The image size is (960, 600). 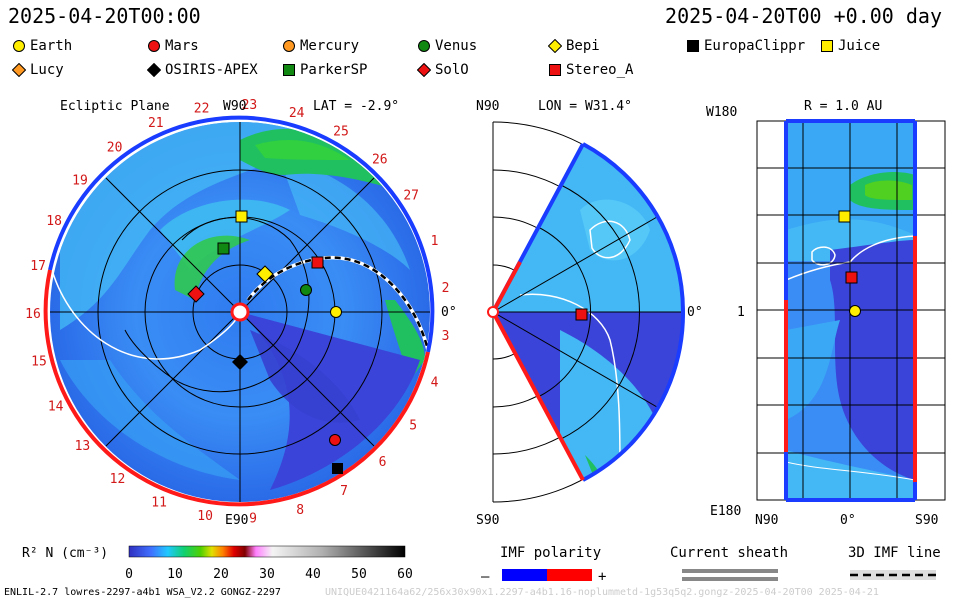 What do you see at coordinates (267, 551) in the screenshot?
I see `colorbar-gradient` at bounding box center [267, 551].